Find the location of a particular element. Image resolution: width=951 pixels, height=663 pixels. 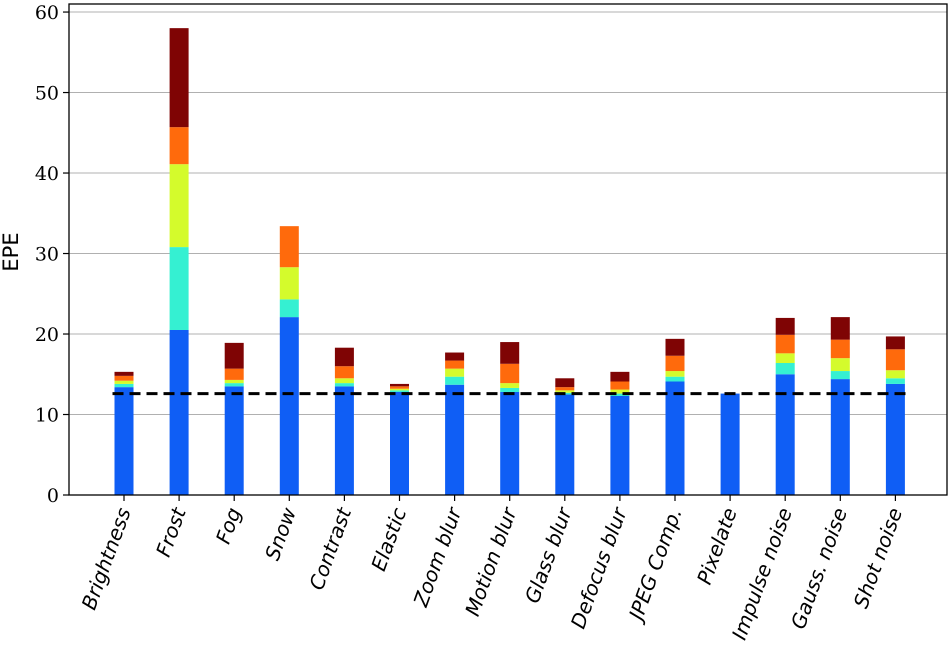

y-ticks: 0 10 20 30 40 50 60 is located at coordinates (52, 254).